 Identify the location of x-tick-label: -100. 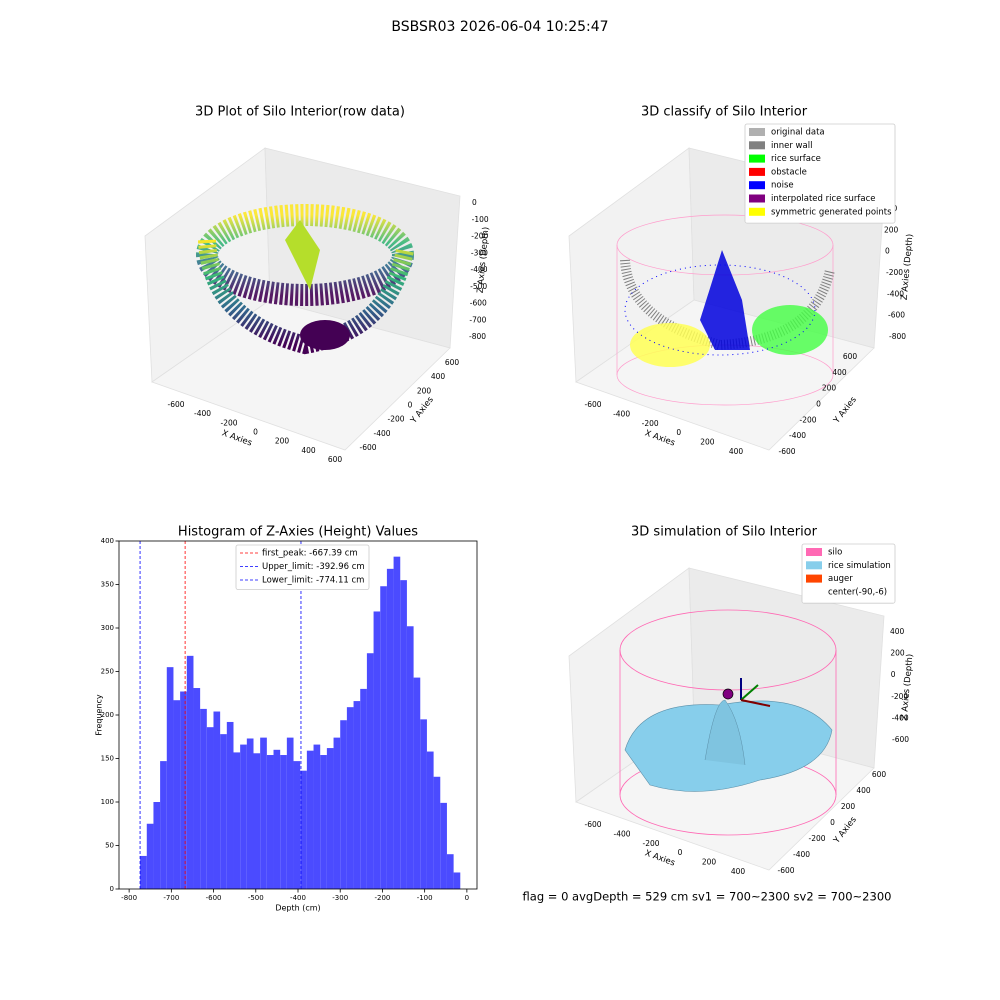
(425, 898).